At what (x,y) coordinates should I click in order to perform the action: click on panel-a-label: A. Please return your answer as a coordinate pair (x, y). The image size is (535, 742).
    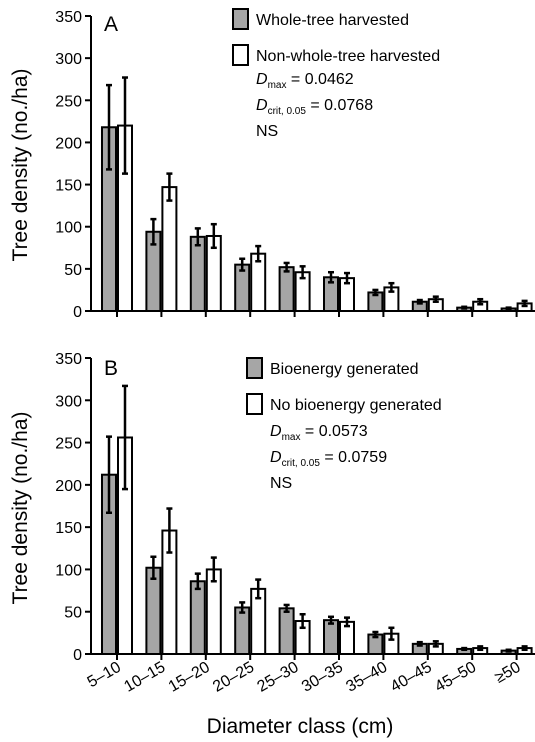
    Looking at the image, I should click on (111, 24).